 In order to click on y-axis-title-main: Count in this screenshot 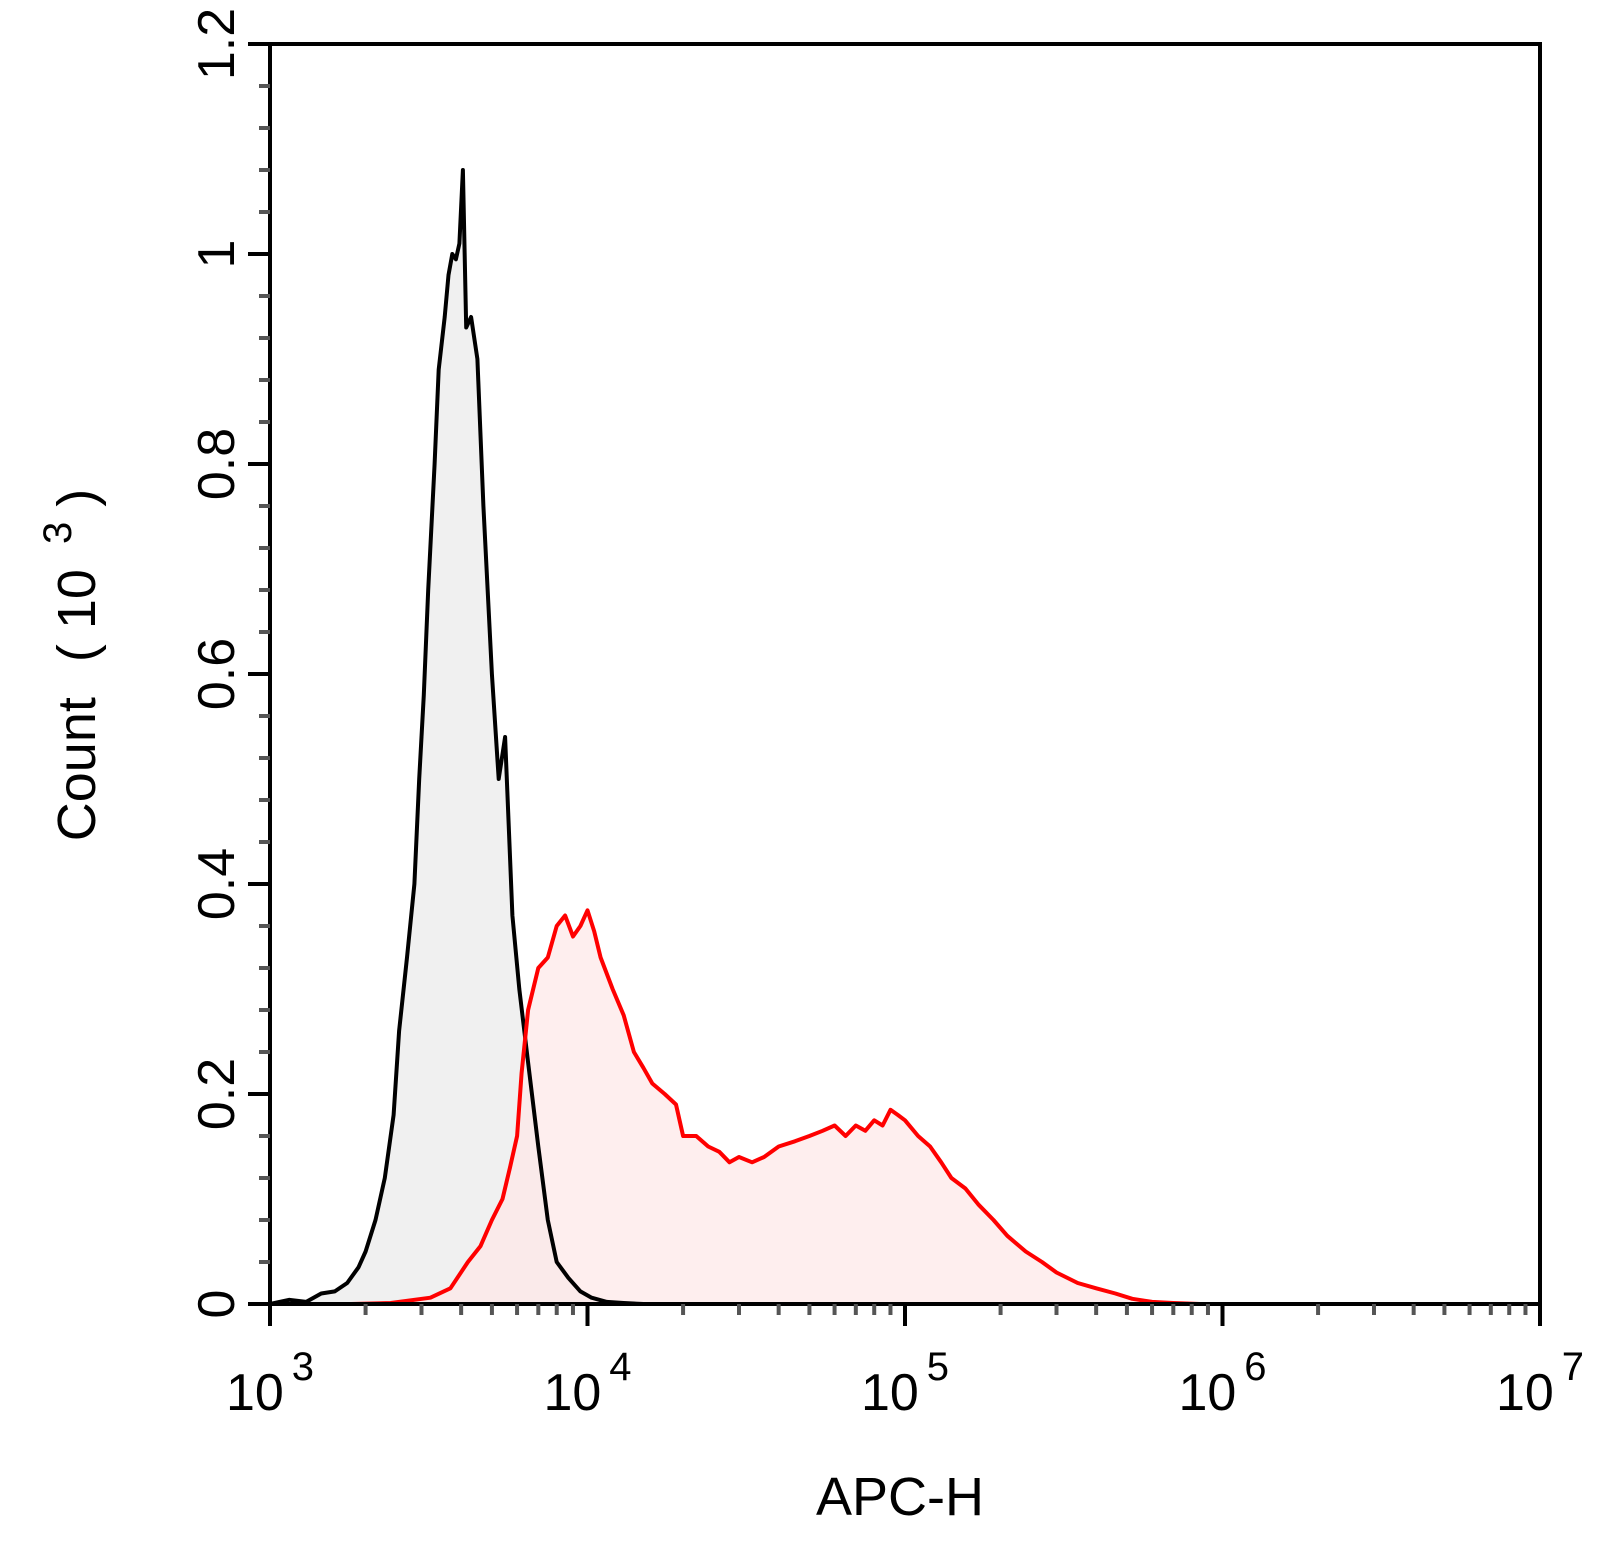, I will do `click(77, 769)`.